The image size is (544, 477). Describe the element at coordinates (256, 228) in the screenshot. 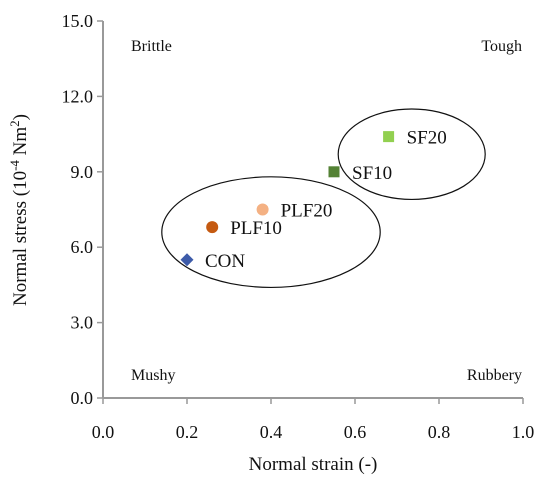

I see `data-label-plf10: PLF10` at that location.